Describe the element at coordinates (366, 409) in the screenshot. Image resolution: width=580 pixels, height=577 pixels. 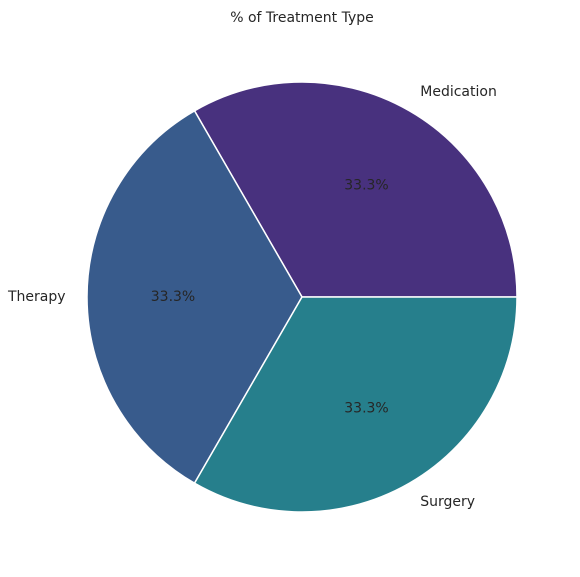
I see `percent-label-surgery: 33.3%` at that location.